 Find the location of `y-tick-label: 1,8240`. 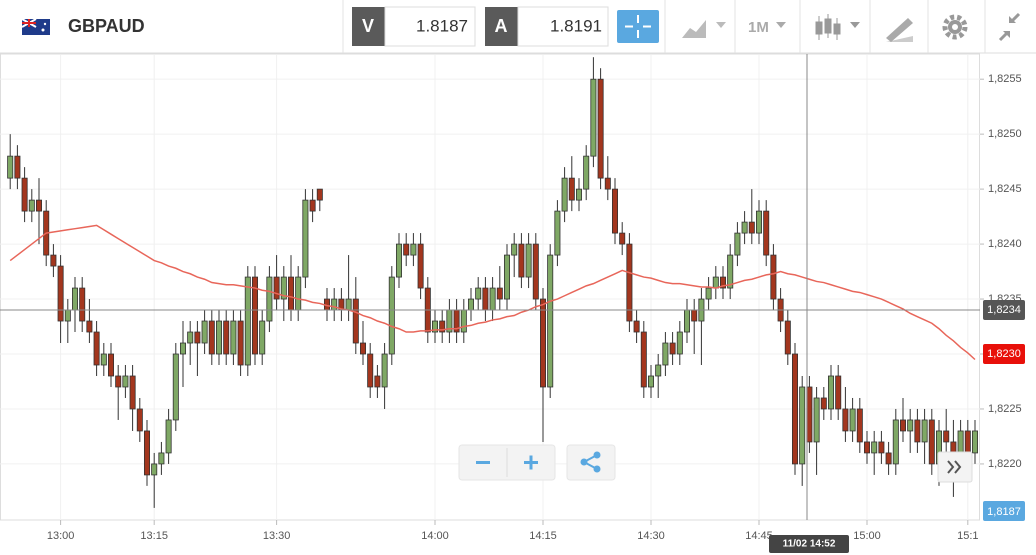

y-tick-label: 1,8240 is located at coordinates (1005, 244).